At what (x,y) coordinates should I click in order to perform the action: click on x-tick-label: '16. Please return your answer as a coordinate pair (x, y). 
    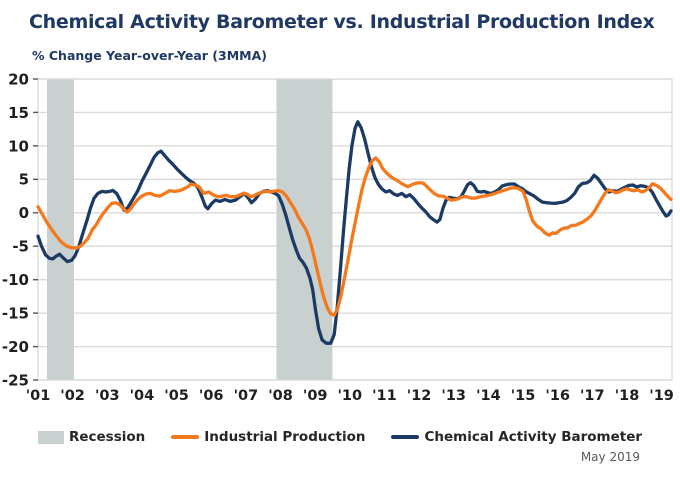
    Looking at the image, I should click on (557, 396).